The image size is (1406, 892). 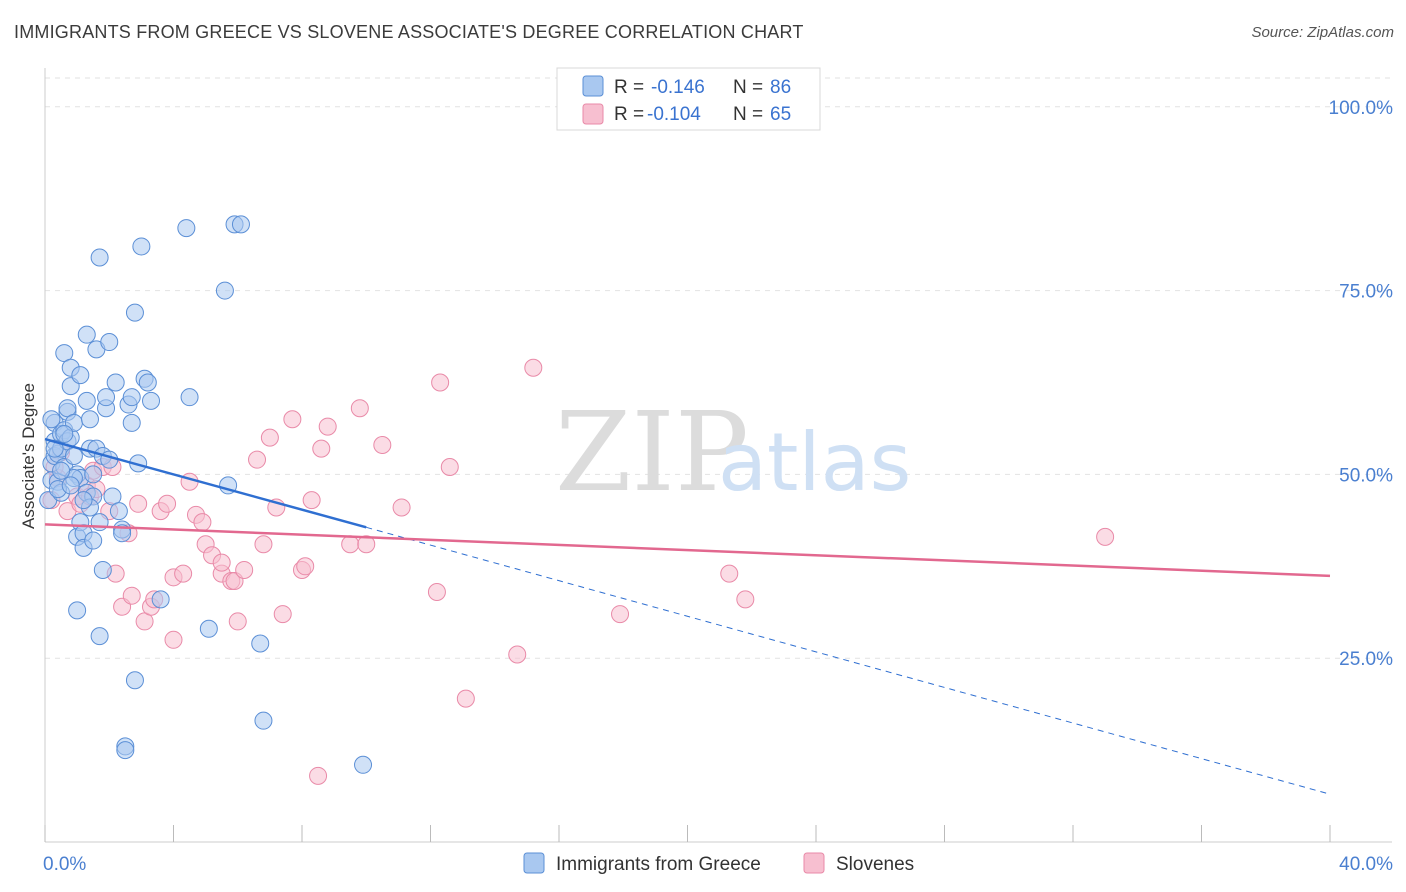 What do you see at coordinates (1361, 384) in the screenshot?
I see `y-tick-labels: 25.0% 50.0% 75.0% 100.0%` at bounding box center [1361, 384].